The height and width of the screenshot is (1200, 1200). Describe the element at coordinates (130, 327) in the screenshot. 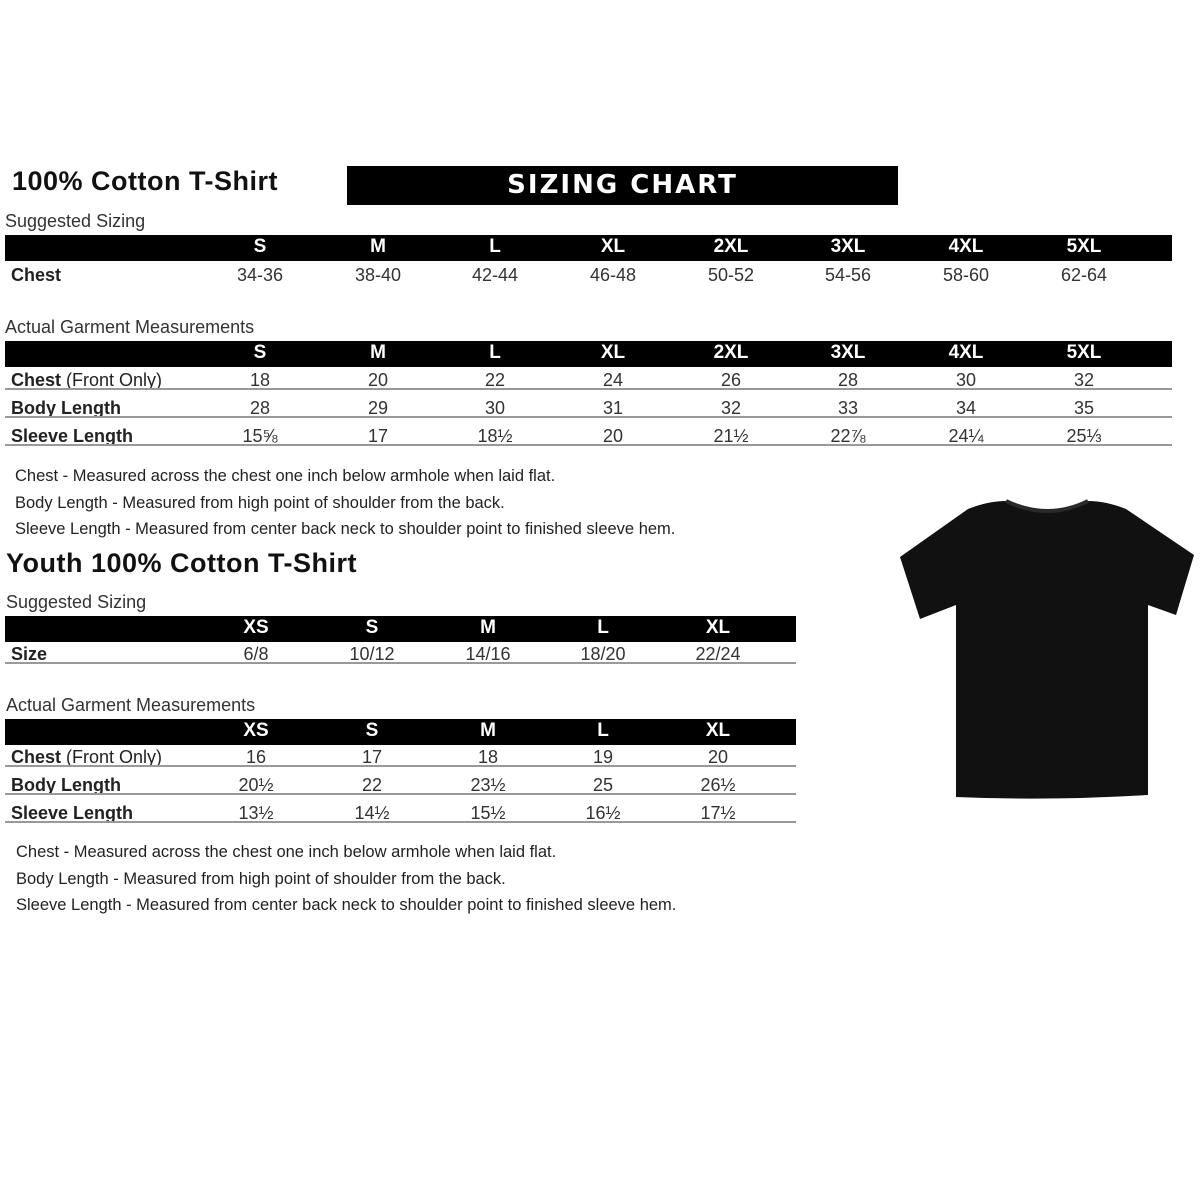

I see `adult-actual-label: Actual Garment Measurements` at that location.